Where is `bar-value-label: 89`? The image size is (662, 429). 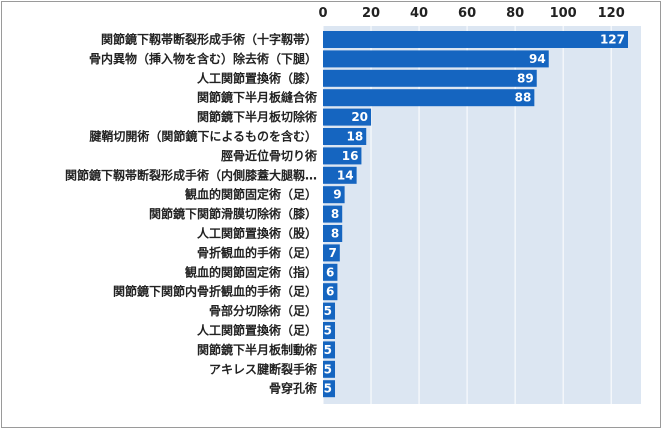
bar-value-label: 89 is located at coordinates (525, 78).